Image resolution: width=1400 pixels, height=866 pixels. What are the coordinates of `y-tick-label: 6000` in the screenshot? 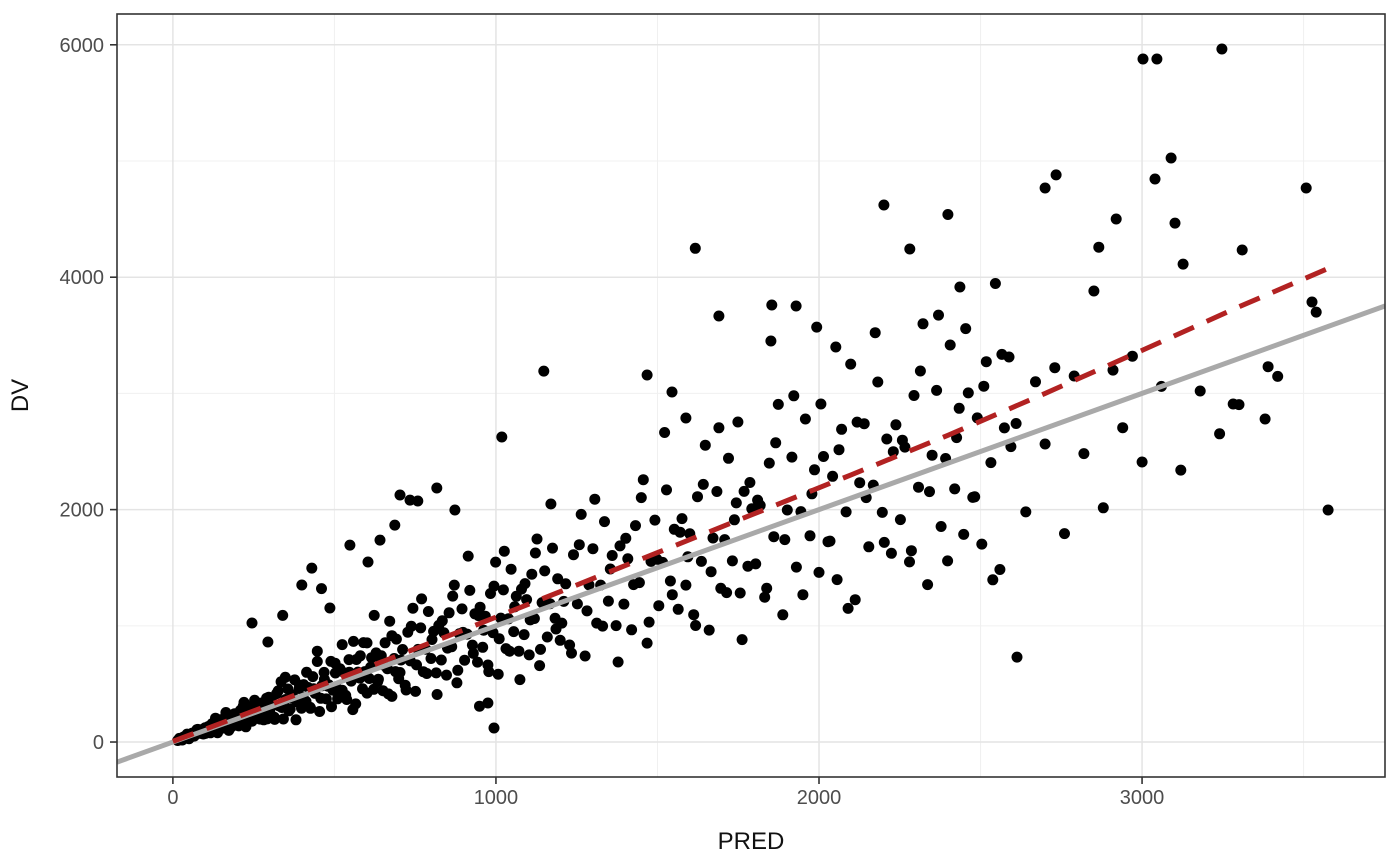 It's located at (82, 46).